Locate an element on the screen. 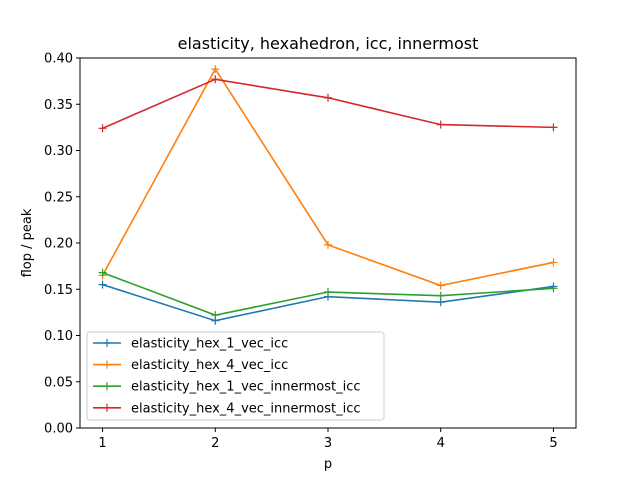 The image size is (640, 480). y-tick-label: 0.30 is located at coordinates (58, 151).